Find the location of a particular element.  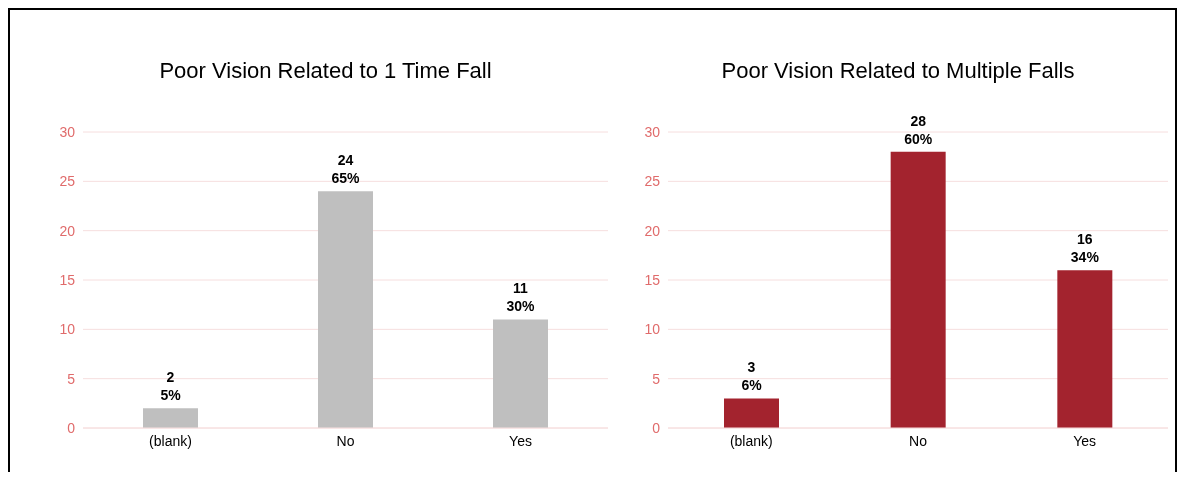

data-label: 3 6% is located at coordinates (752, 376).